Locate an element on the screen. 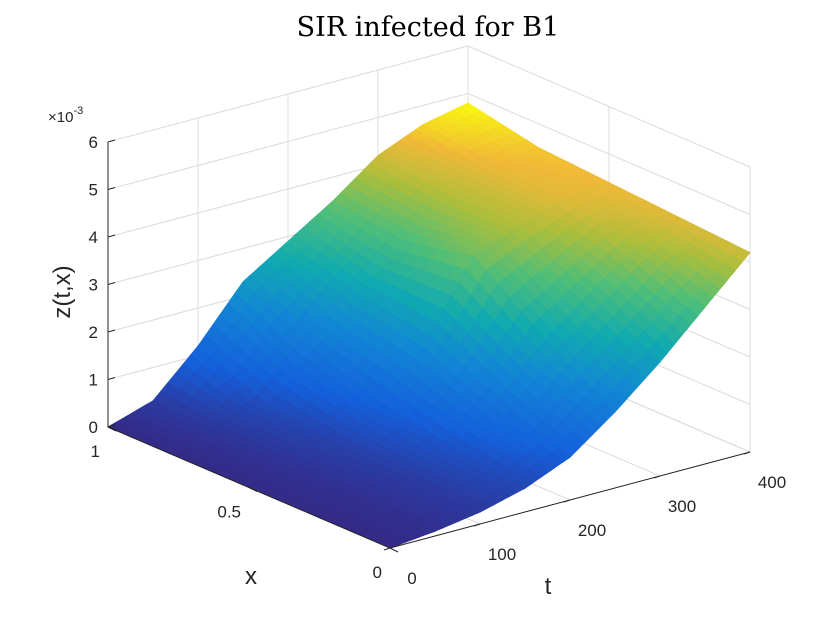 The height and width of the screenshot is (623, 830). z-axis-label: z(t,x) is located at coordinates (62, 291).